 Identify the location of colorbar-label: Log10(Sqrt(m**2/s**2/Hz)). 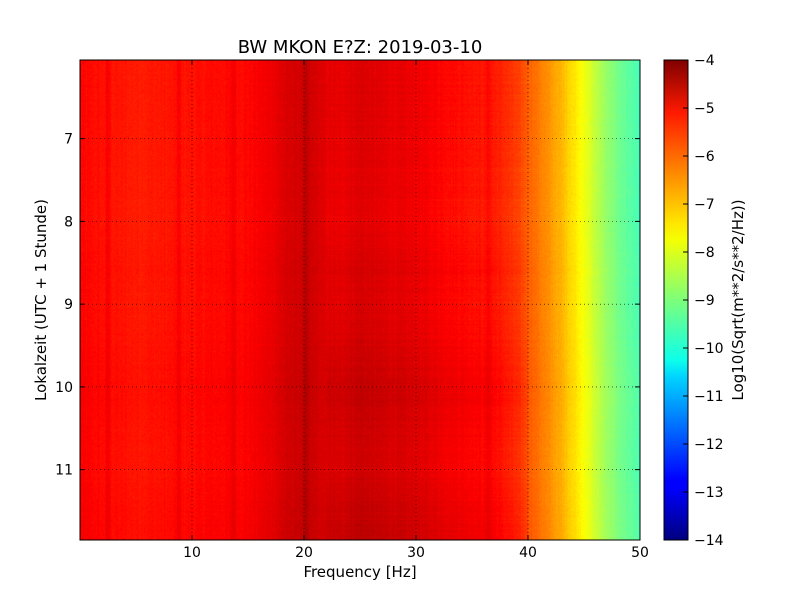
(738, 299).